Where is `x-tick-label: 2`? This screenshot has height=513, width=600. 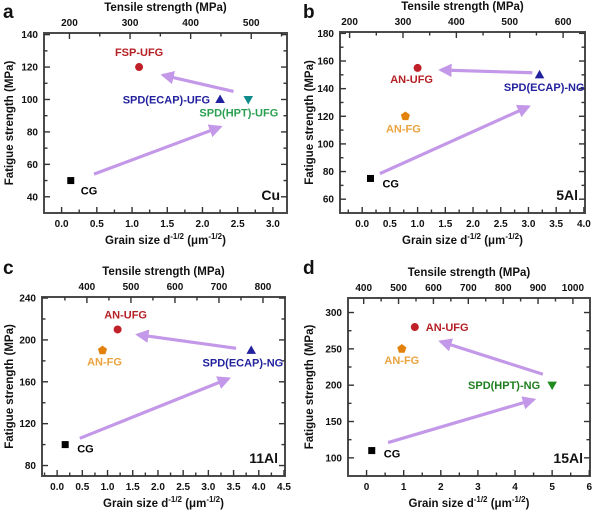
x-tick-label: 2 is located at coordinates (441, 487).